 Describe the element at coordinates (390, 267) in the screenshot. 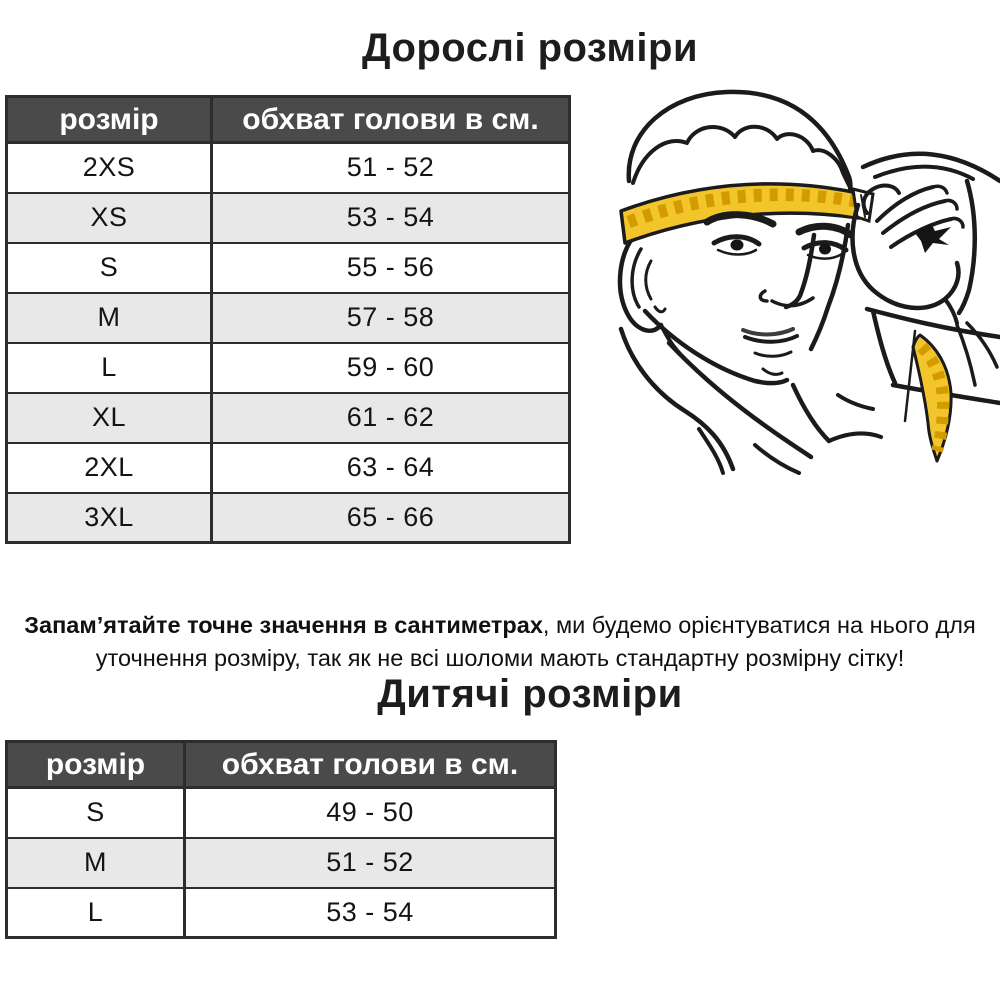

I see `circumference-cell: 55 - 56` at that location.